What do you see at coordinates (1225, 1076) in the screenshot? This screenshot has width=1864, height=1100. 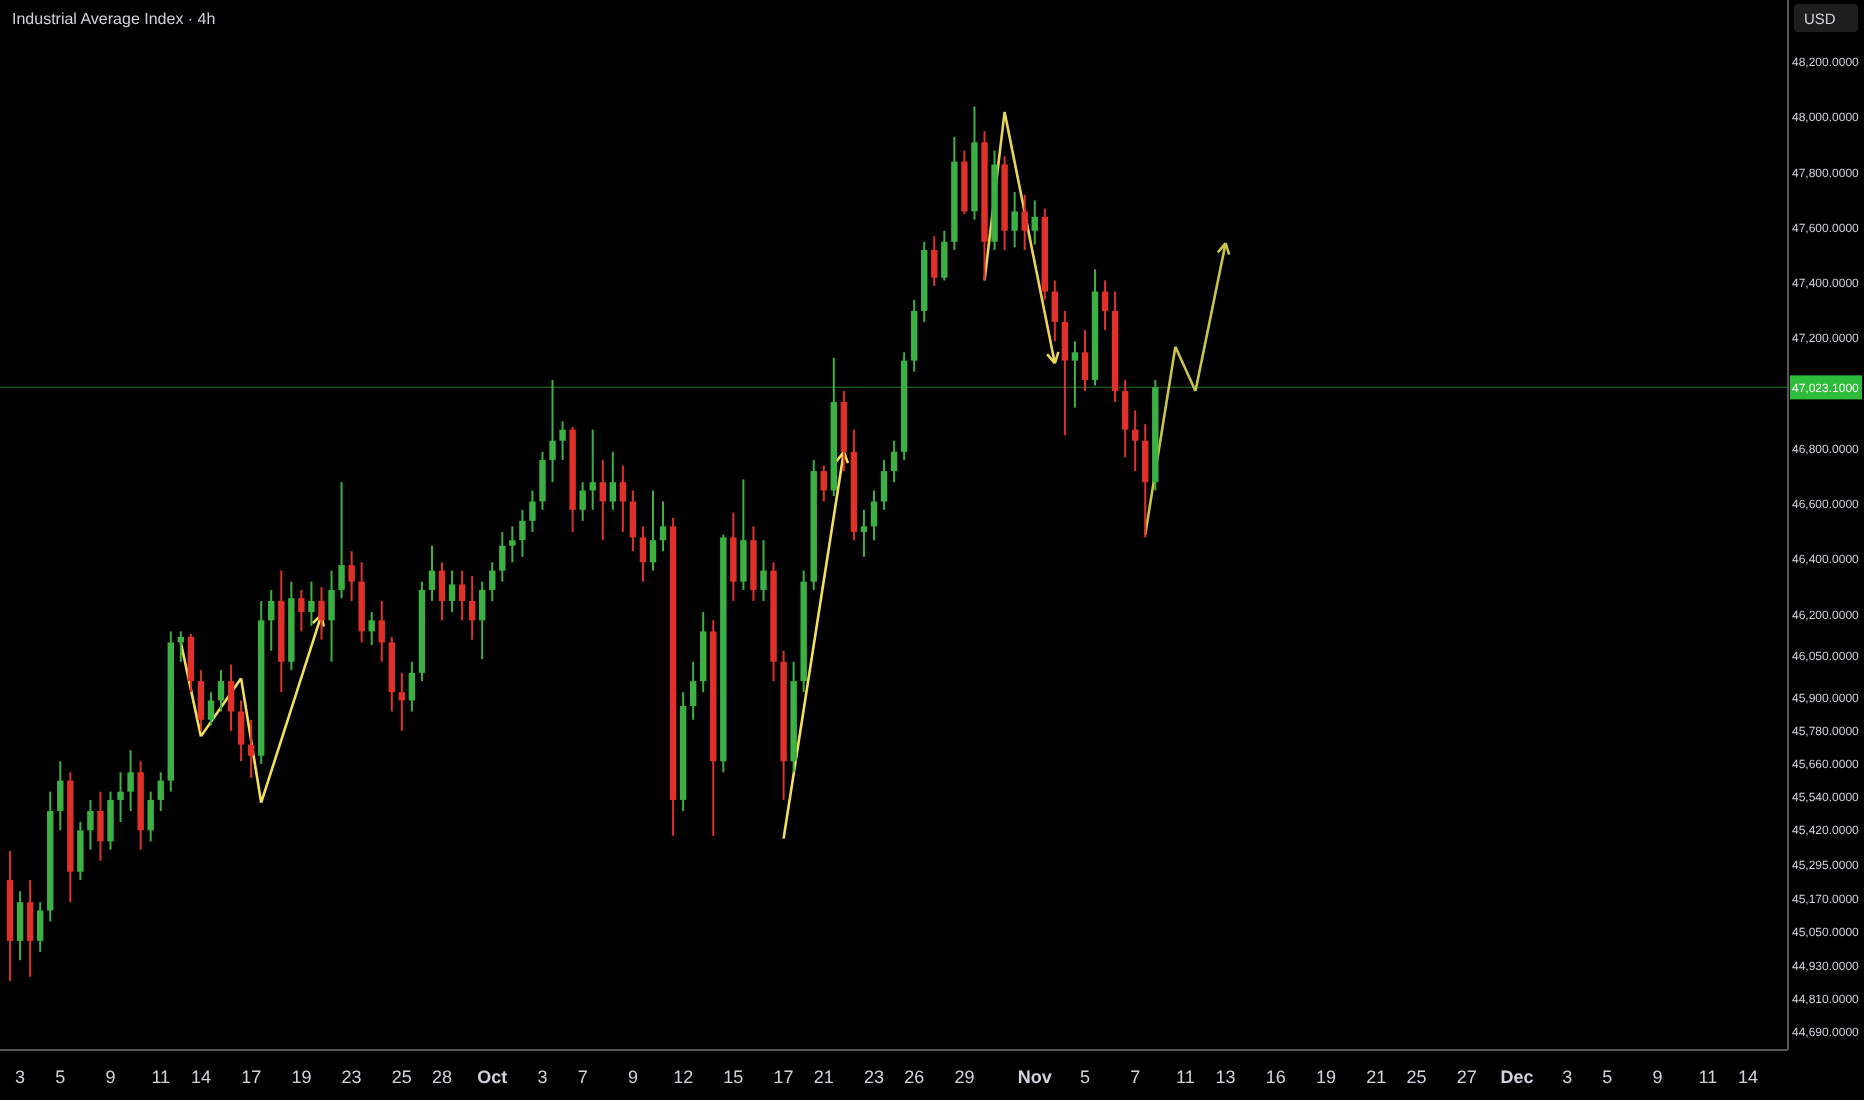 I see `x-tick-label: 13` at bounding box center [1225, 1076].